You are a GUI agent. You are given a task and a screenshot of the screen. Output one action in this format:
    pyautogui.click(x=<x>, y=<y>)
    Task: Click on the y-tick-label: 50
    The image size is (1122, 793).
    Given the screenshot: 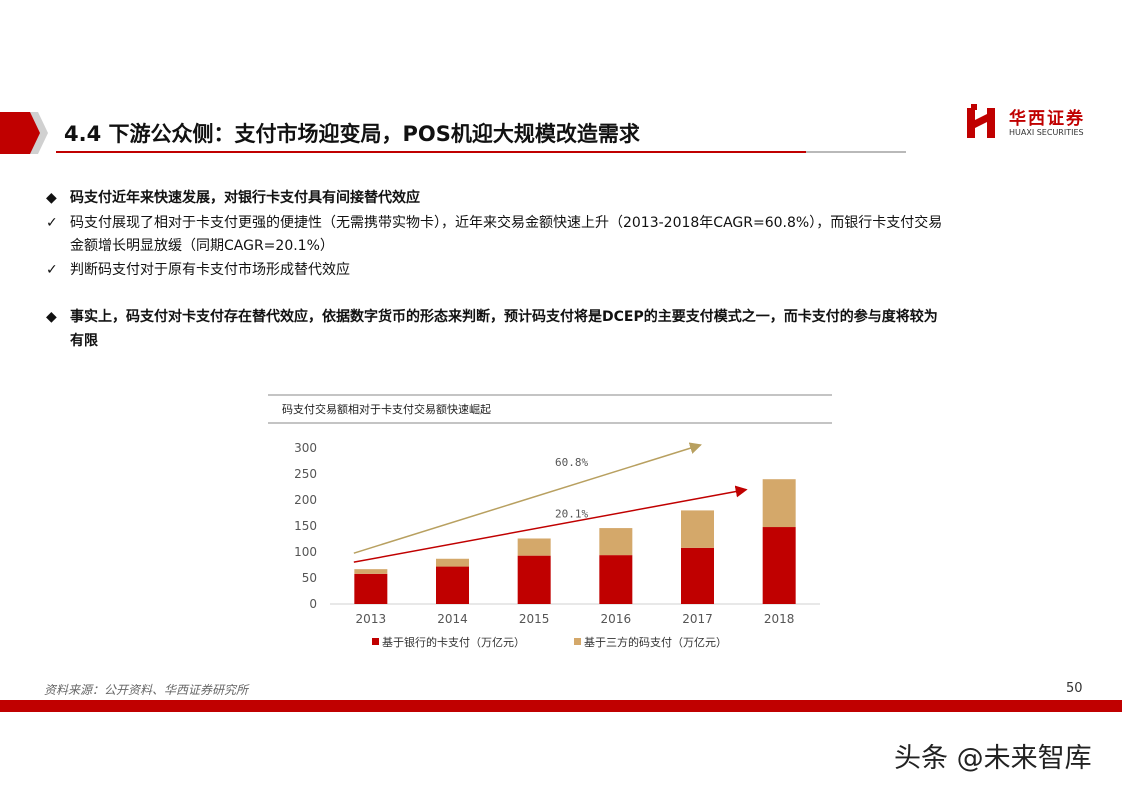 What is the action you would take?
    pyautogui.click(x=309, y=578)
    